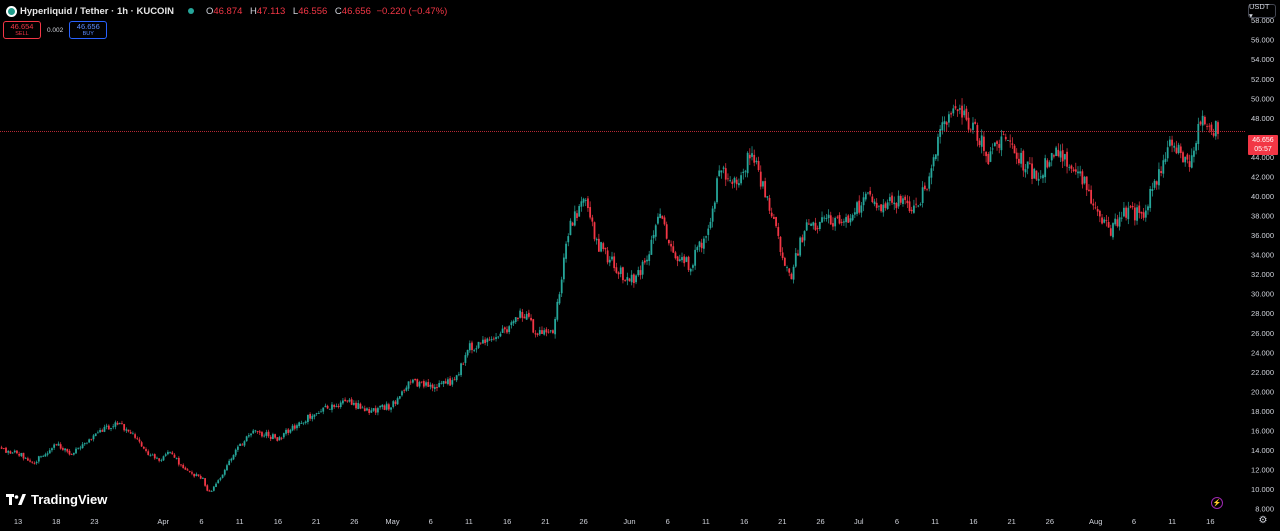 The height and width of the screenshot is (531, 1280). Describe the element at coordinates (1262, 489) in the screenshot. I see `y-tick-label: 10.000` at that location.